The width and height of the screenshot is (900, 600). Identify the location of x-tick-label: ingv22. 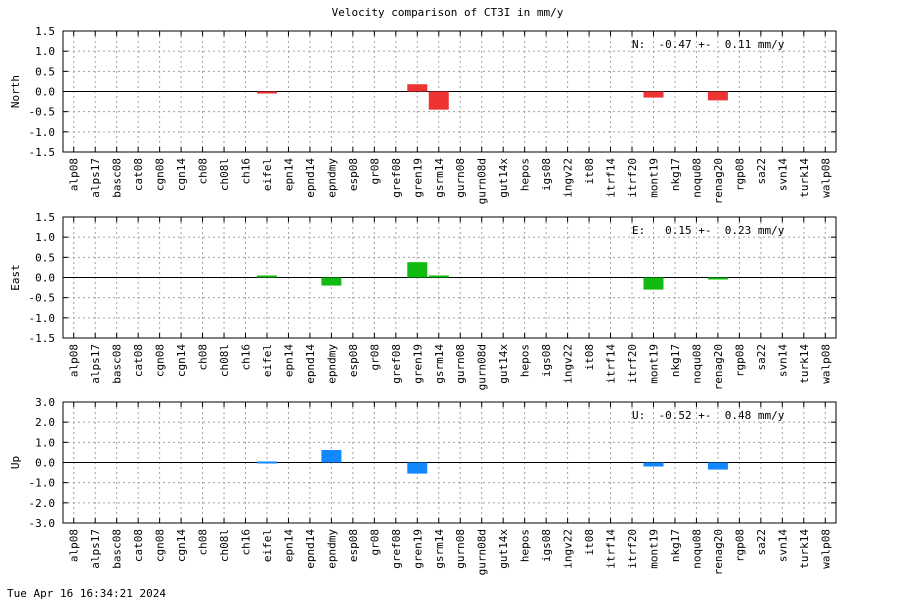
(568, 364).